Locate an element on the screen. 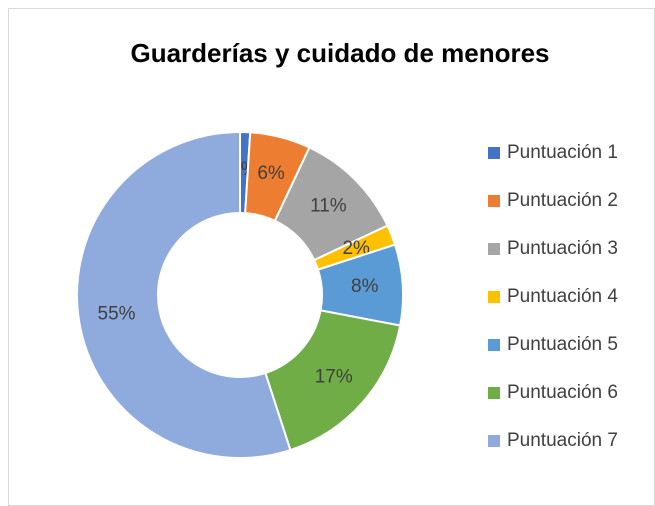 This screenshot has width=655, height=506. legend-label: Puntuación 6 is located at coordinates (562, 392).